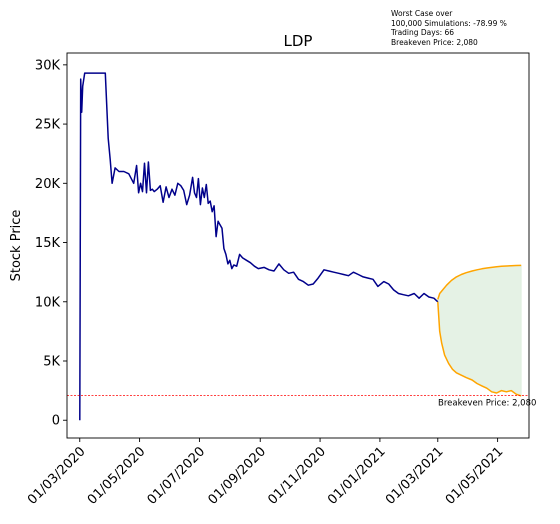 The image size is (560, 524). I want to click on y-tick-label: 20K, so click(48, 184).